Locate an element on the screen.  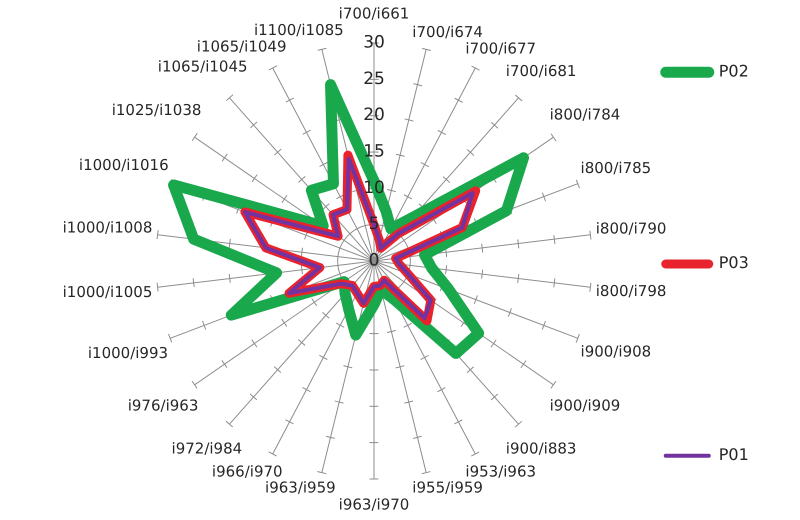
spoke-label: i900/i909 is located at coordinates (585, 405).